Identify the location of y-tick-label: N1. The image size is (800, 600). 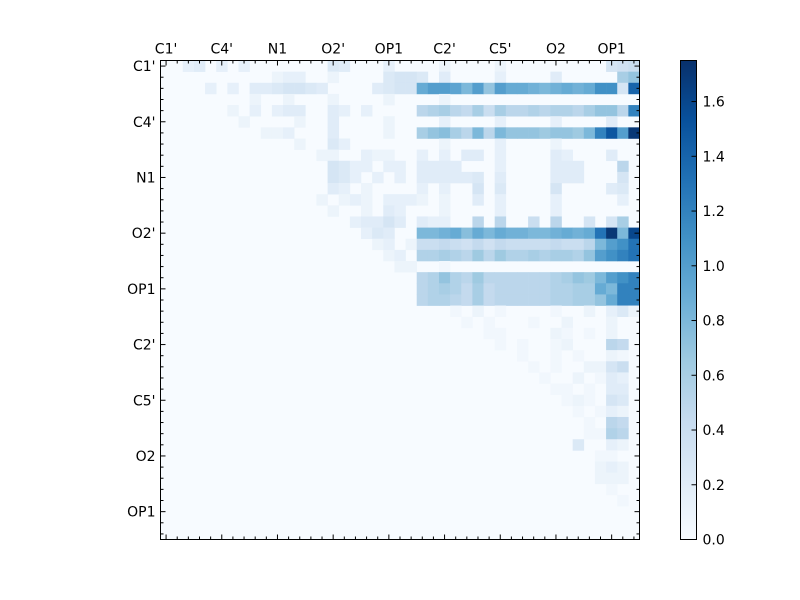
(145, 178).